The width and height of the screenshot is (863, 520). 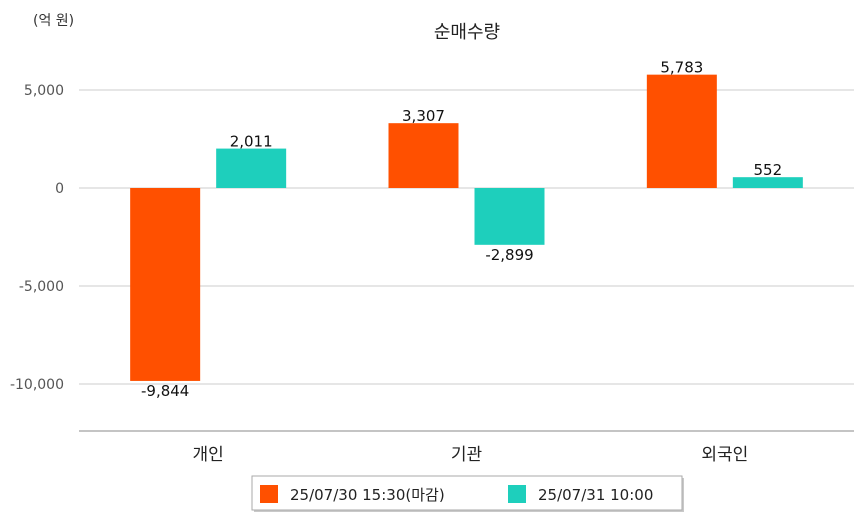 I want to click on data-label-2-0: 5,783, so click(x=681, y=68).